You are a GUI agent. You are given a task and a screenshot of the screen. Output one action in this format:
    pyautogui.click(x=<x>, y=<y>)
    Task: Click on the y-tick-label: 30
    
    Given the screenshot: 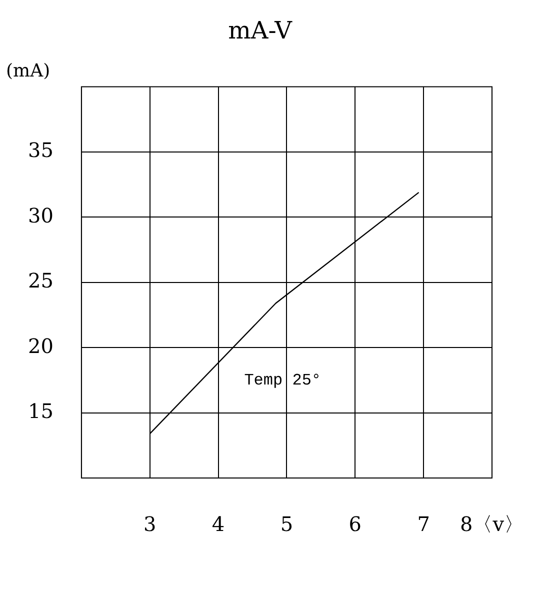 What is the action you would take?
    pyautogui.click(x=41, y=215)
    